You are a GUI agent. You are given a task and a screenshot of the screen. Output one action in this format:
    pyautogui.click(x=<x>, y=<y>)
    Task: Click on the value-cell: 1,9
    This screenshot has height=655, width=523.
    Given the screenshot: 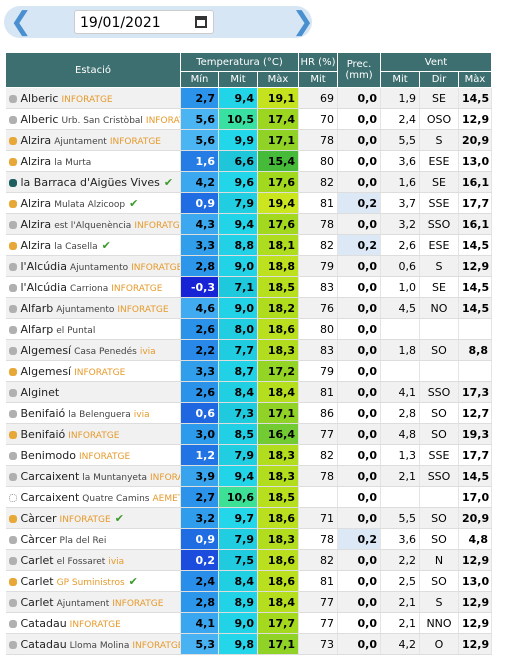 What is the action you would take?
    pyautogui.click(x=400, y=98)
    